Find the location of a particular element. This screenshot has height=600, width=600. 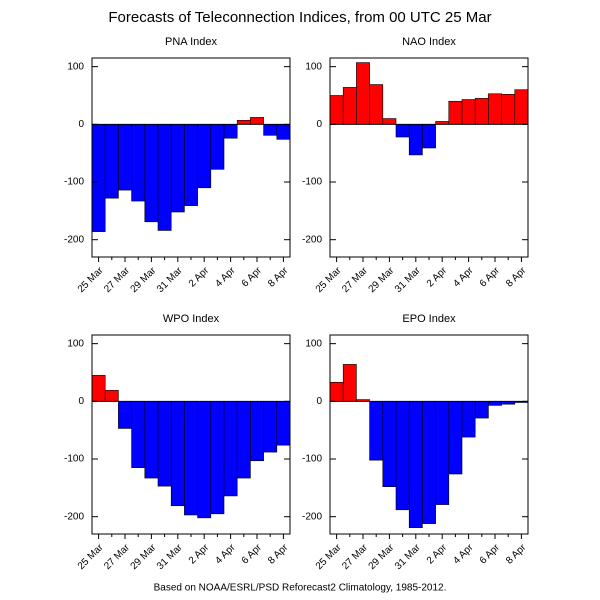

panel-title: WPO Index is located at coordinates (191, 319).